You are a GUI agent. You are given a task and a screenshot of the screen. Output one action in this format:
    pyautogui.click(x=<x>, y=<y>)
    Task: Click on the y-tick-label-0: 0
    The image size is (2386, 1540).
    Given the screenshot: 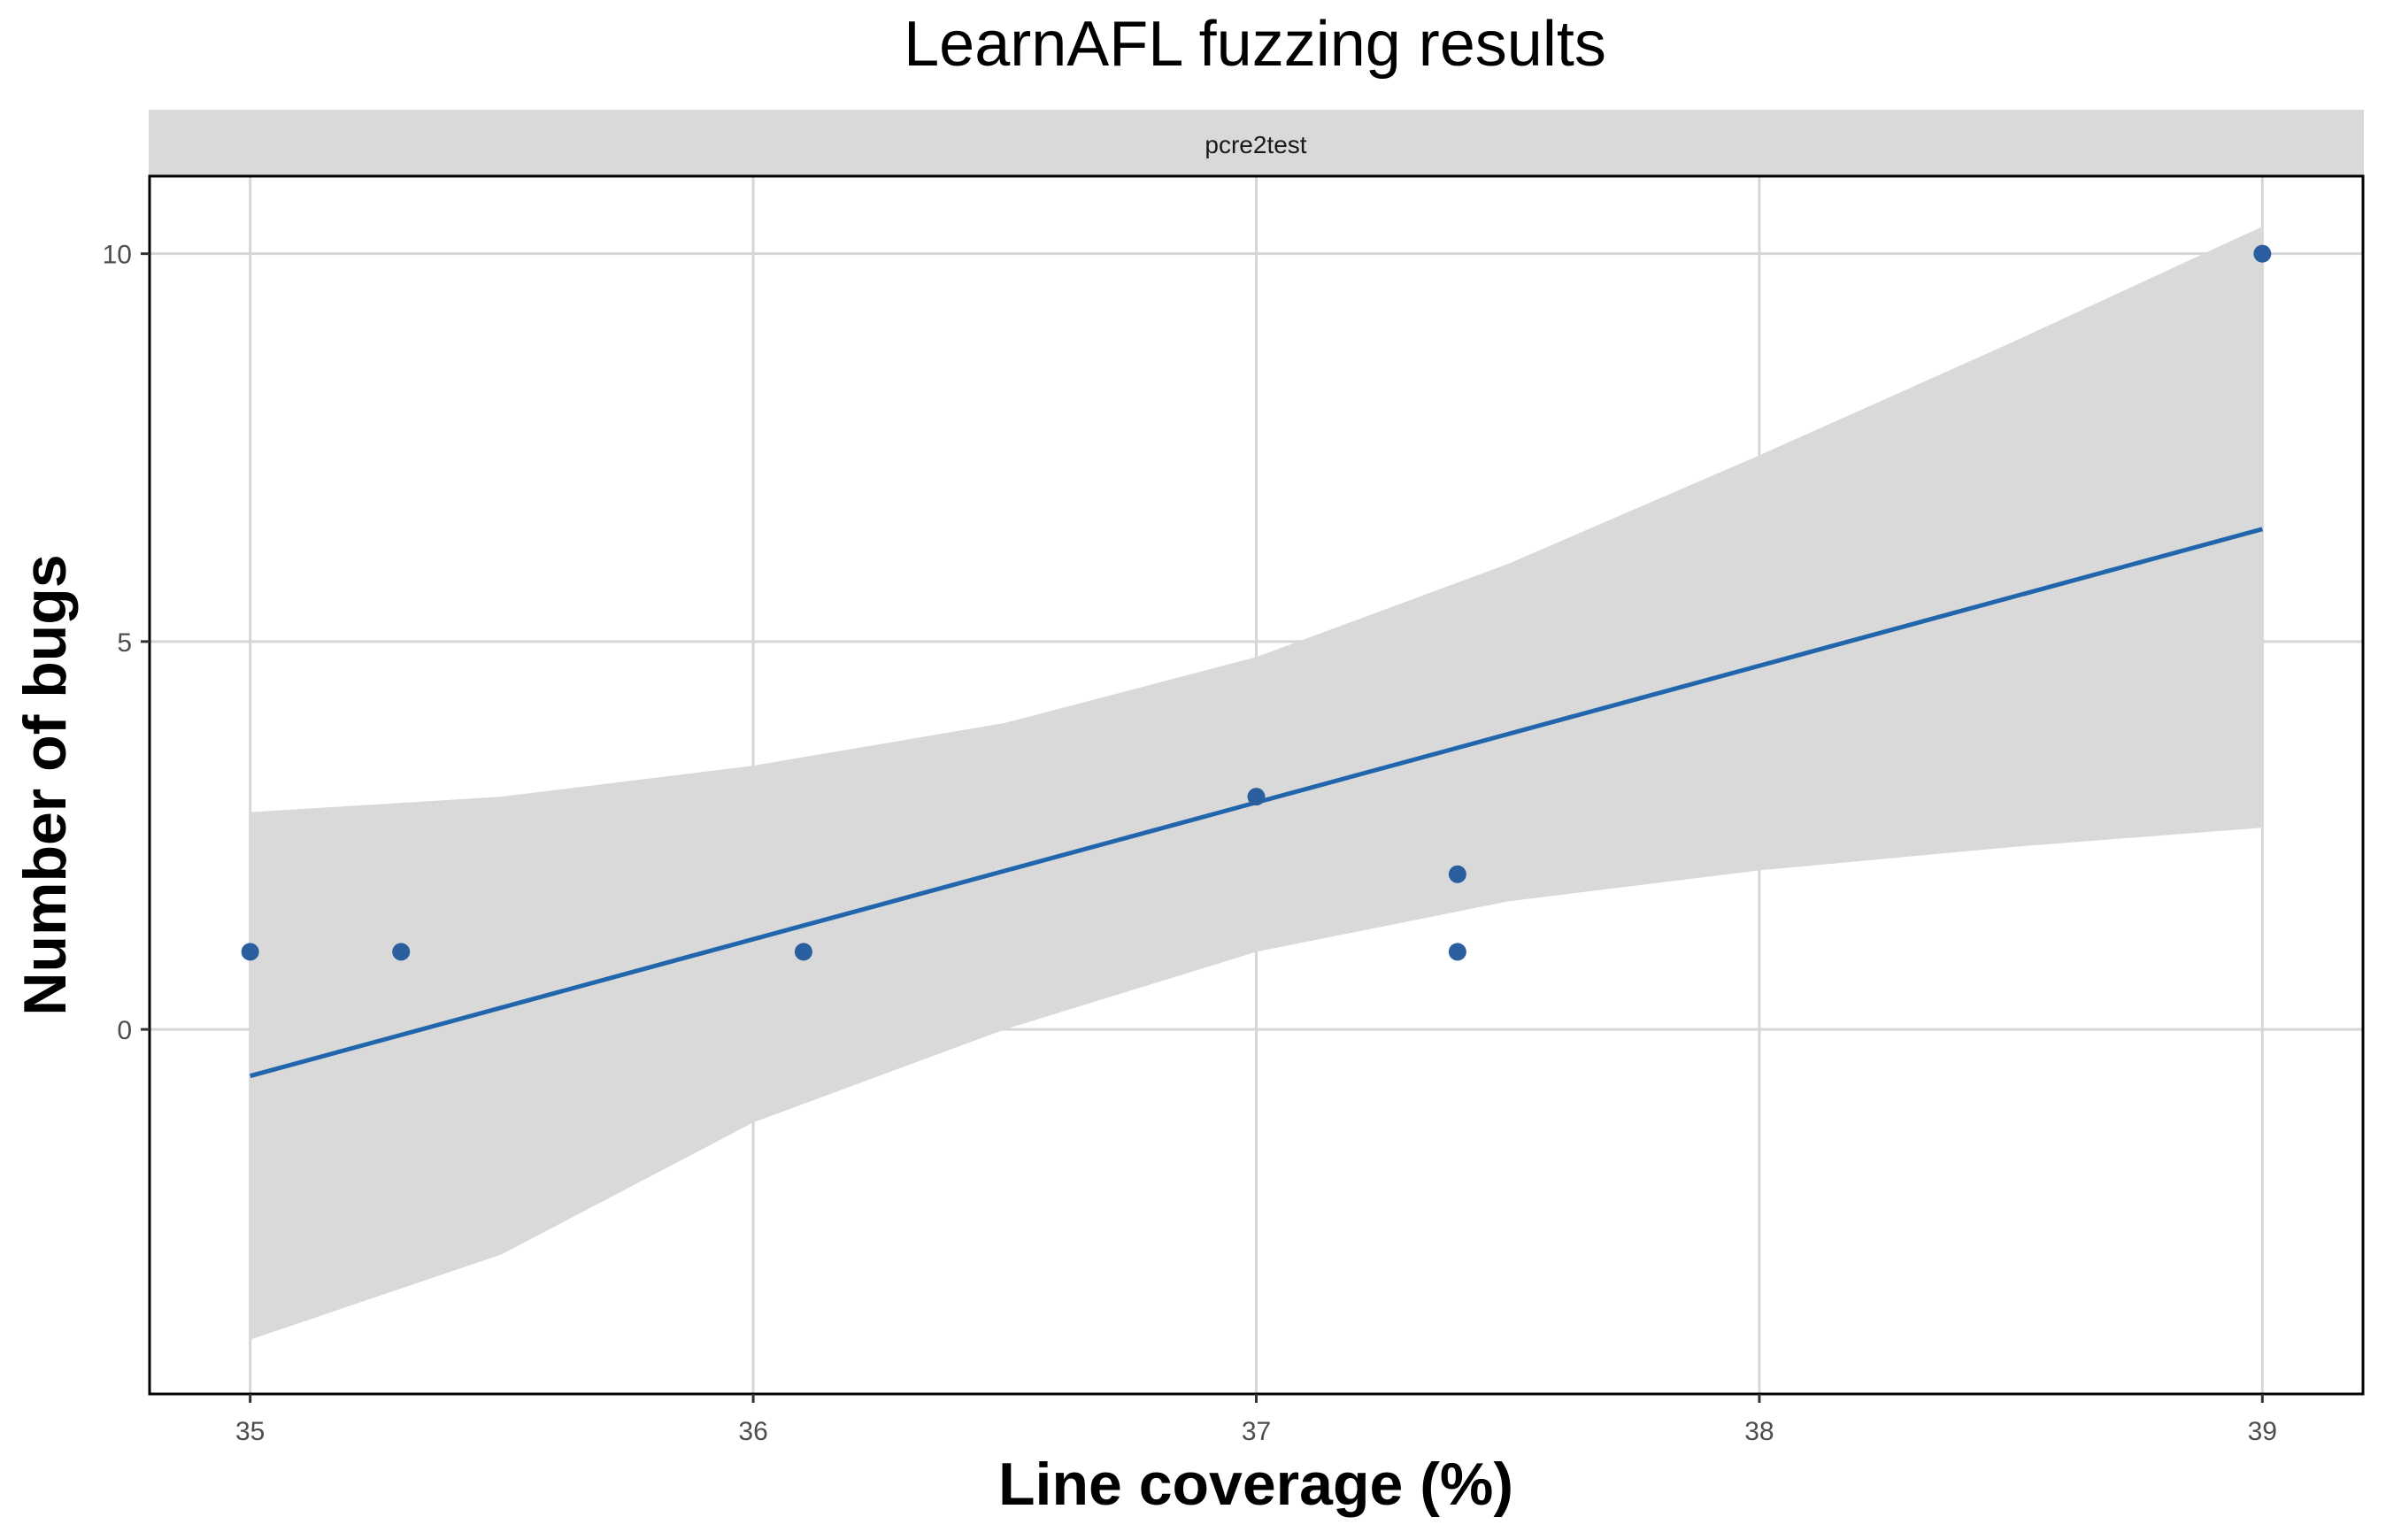 What is the action you would take?
    pyautogui.click(x=125, y=1031)
    